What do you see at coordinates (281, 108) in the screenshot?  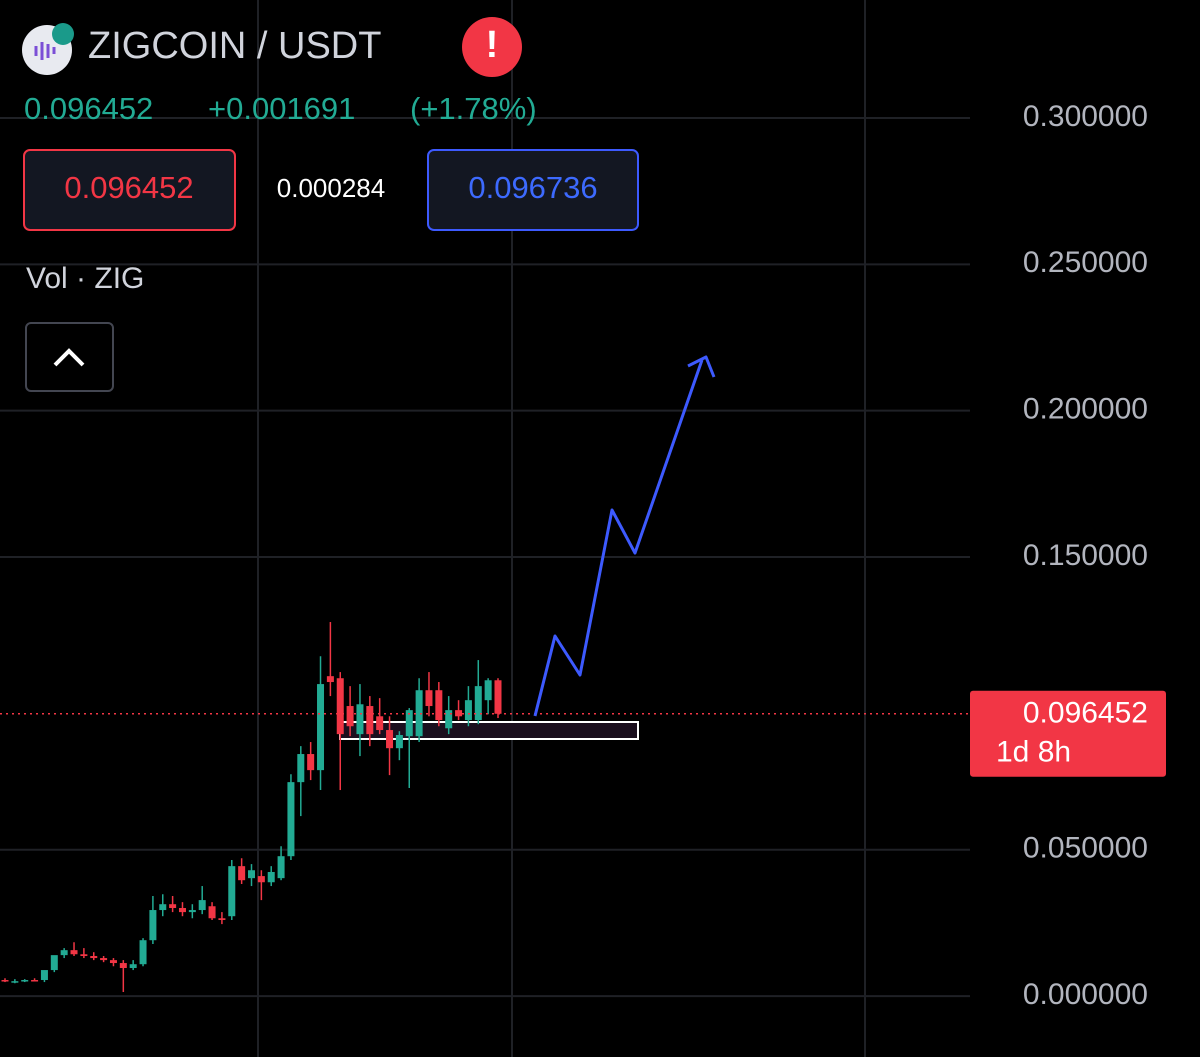 I see `header-change: +0.001691` at bounding box center [281, 108].